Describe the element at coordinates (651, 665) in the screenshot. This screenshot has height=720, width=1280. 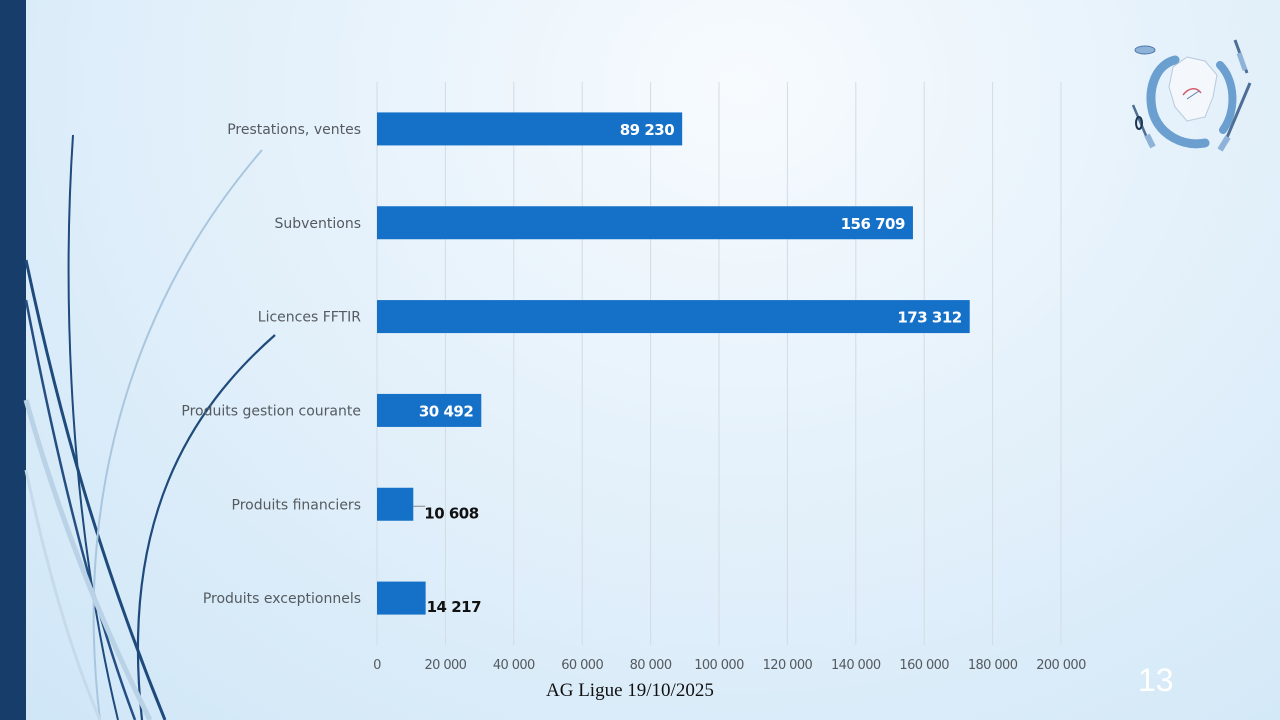
I see `x-tick-label: 80 000` at that location.